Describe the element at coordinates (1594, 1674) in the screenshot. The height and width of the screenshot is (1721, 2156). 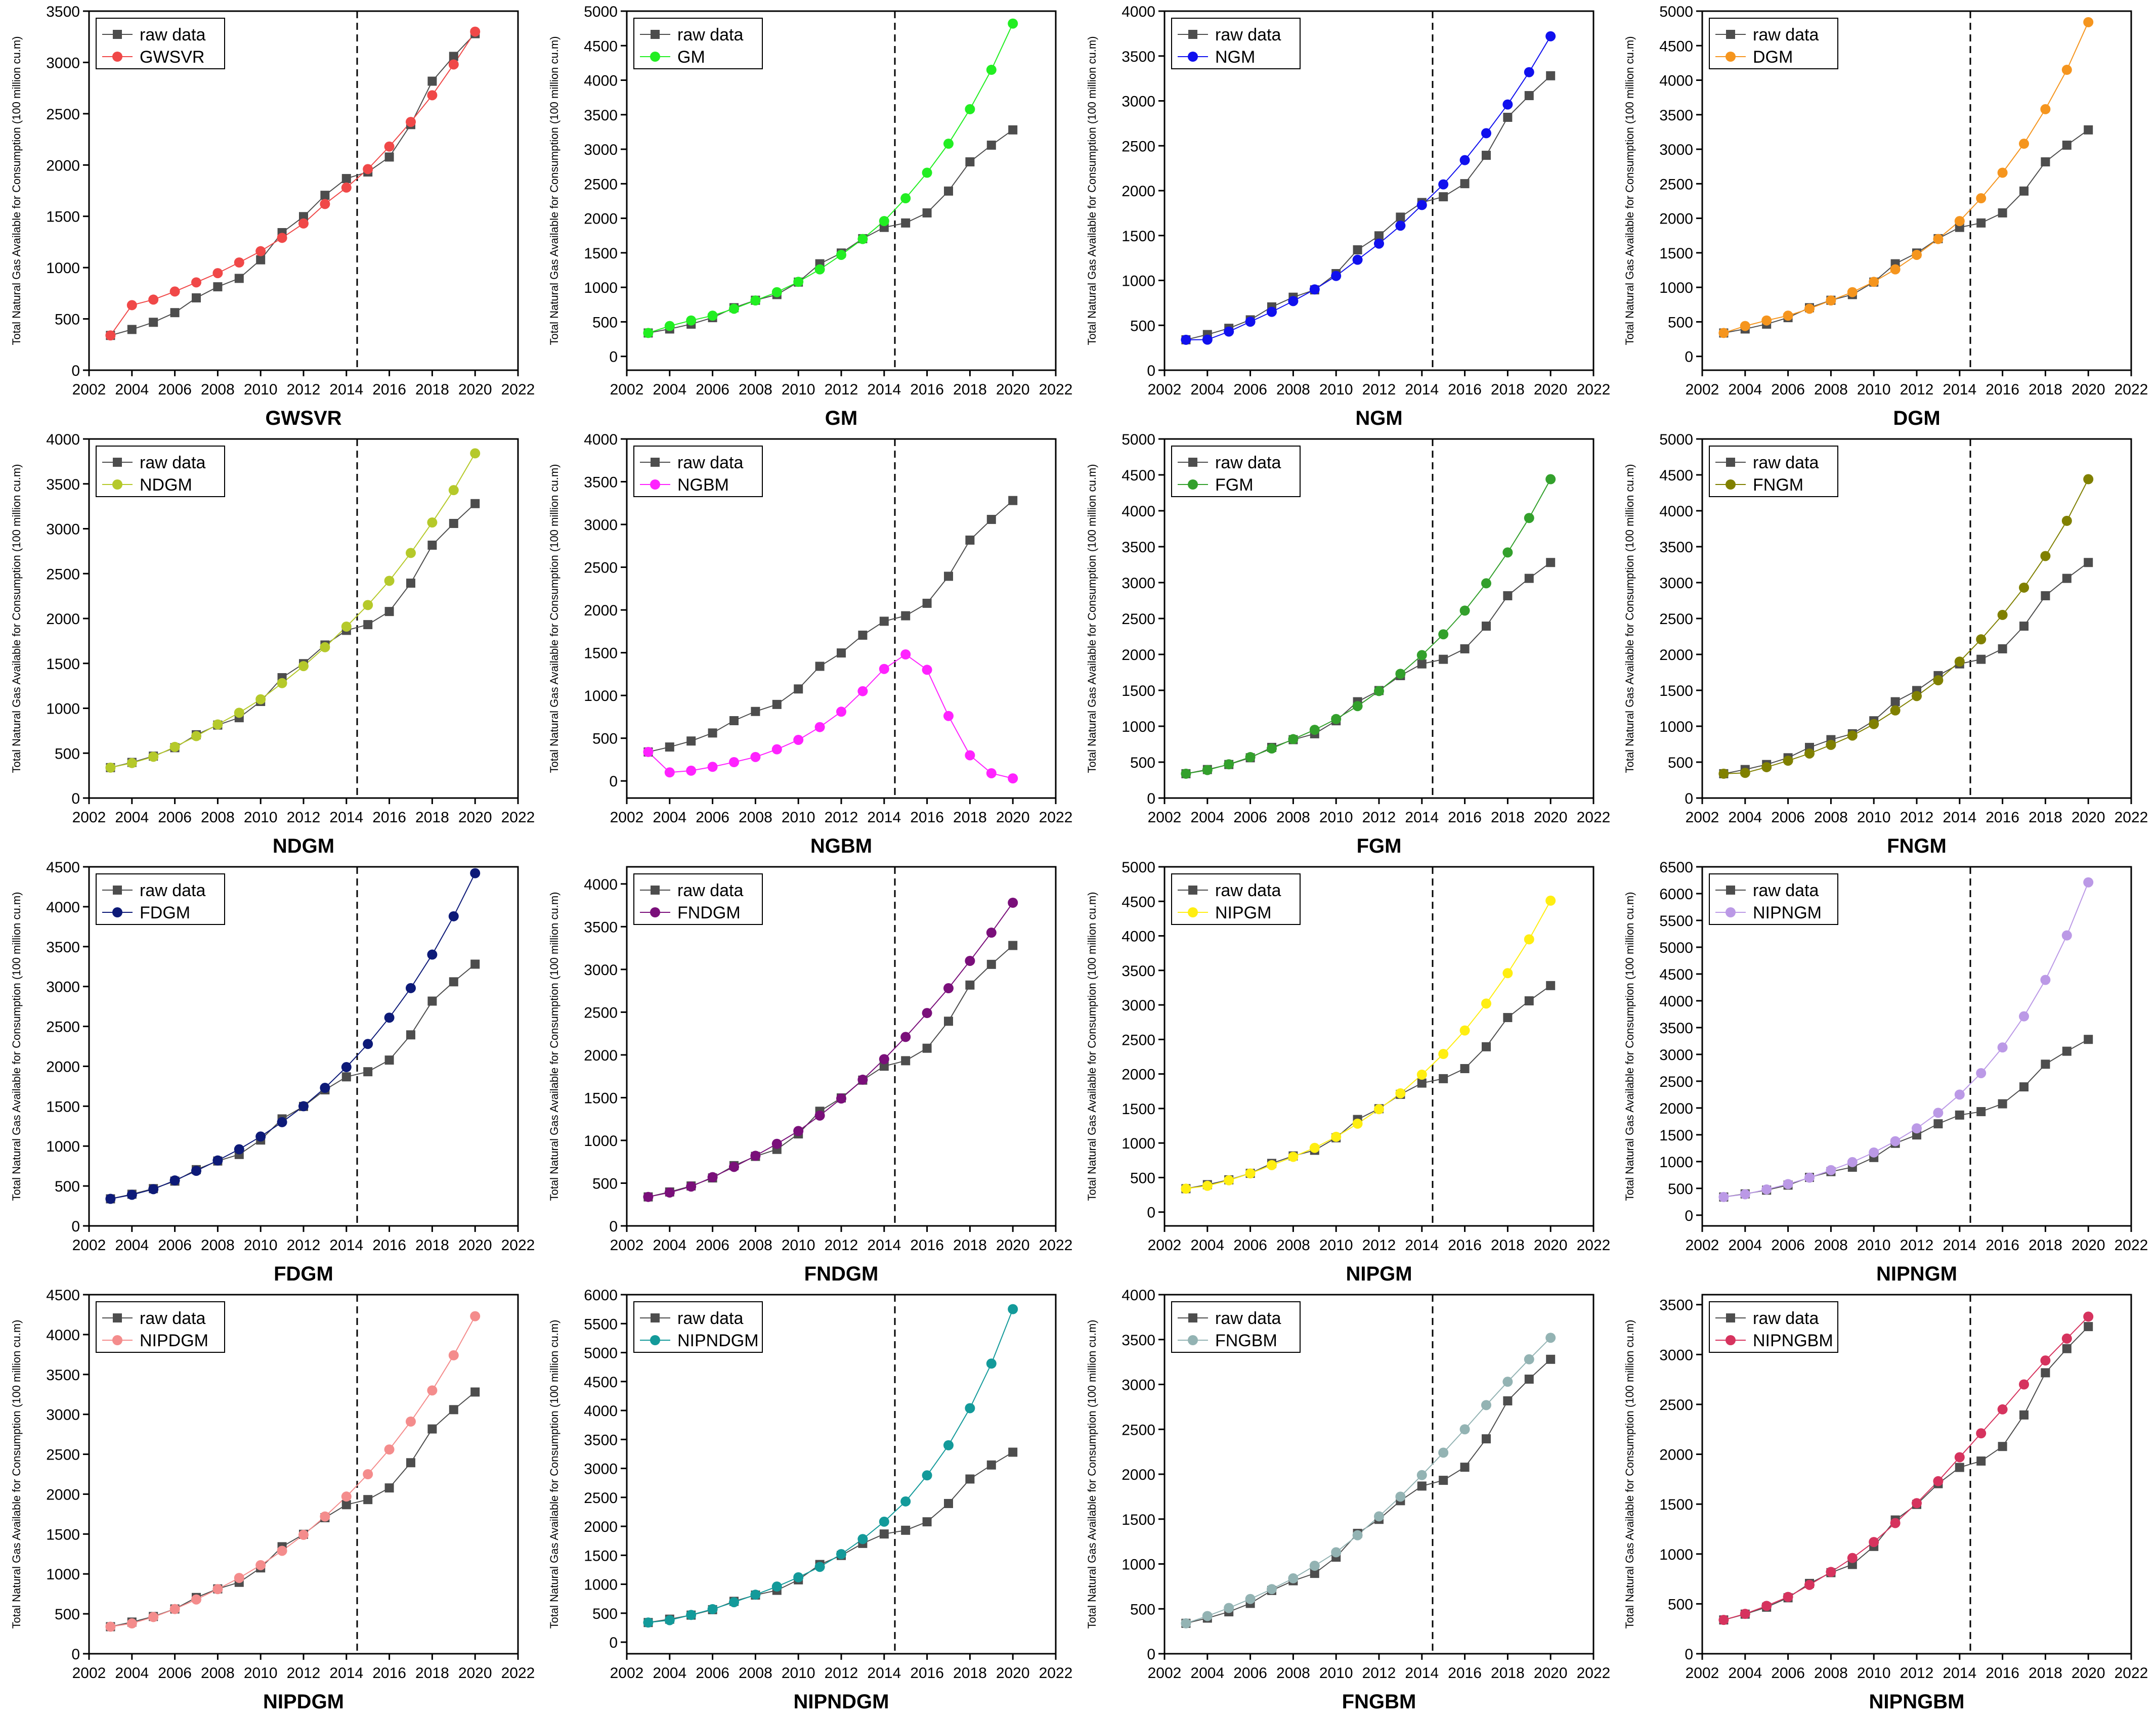
I see `x-tick-label: 2022` at that location.